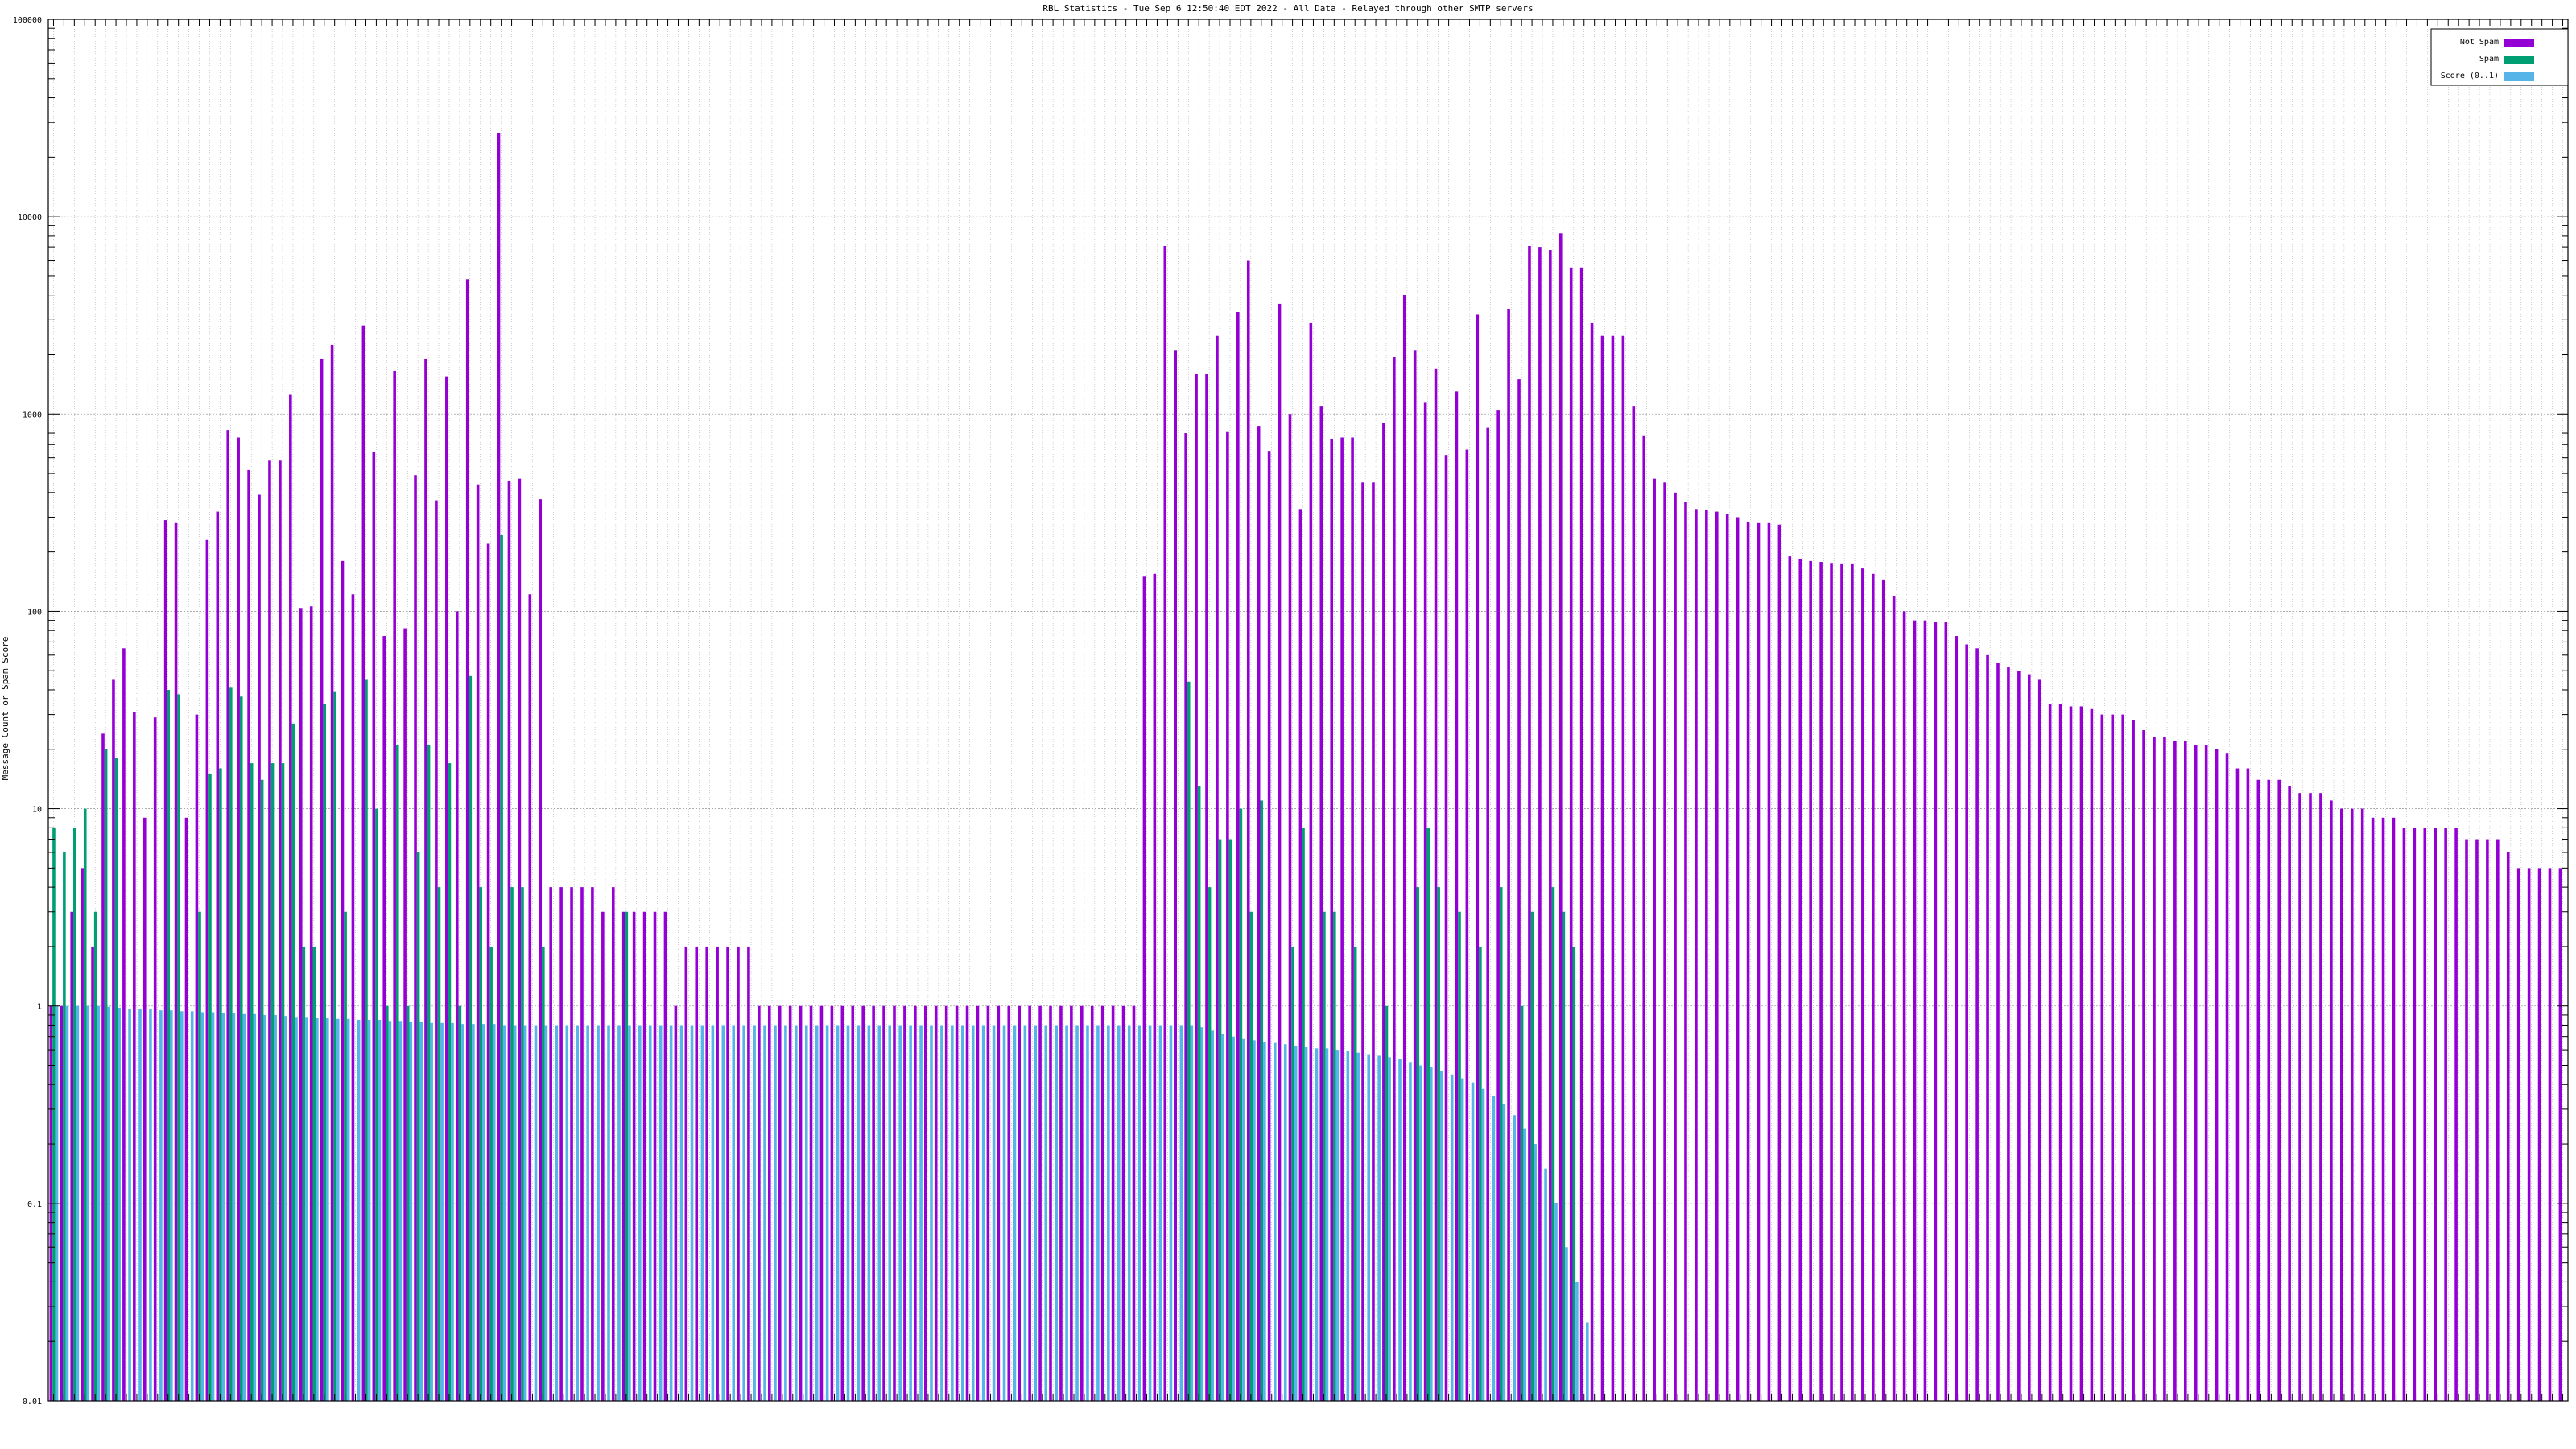  Describe the element at coordinates (2489, 59) in the screenshot. I see `legend-label-spam: Spam` at that location.